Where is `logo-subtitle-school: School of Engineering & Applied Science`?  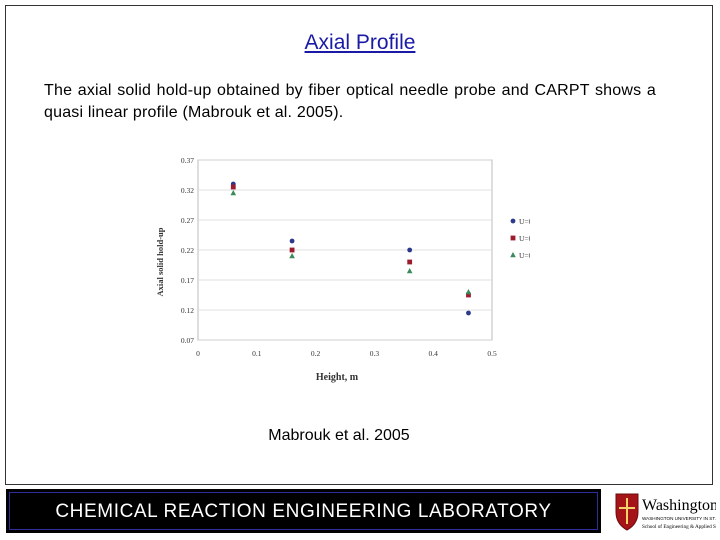
logo-subtitle-school: School of Engineering & Applied Science is located at coordinates (679, 526).